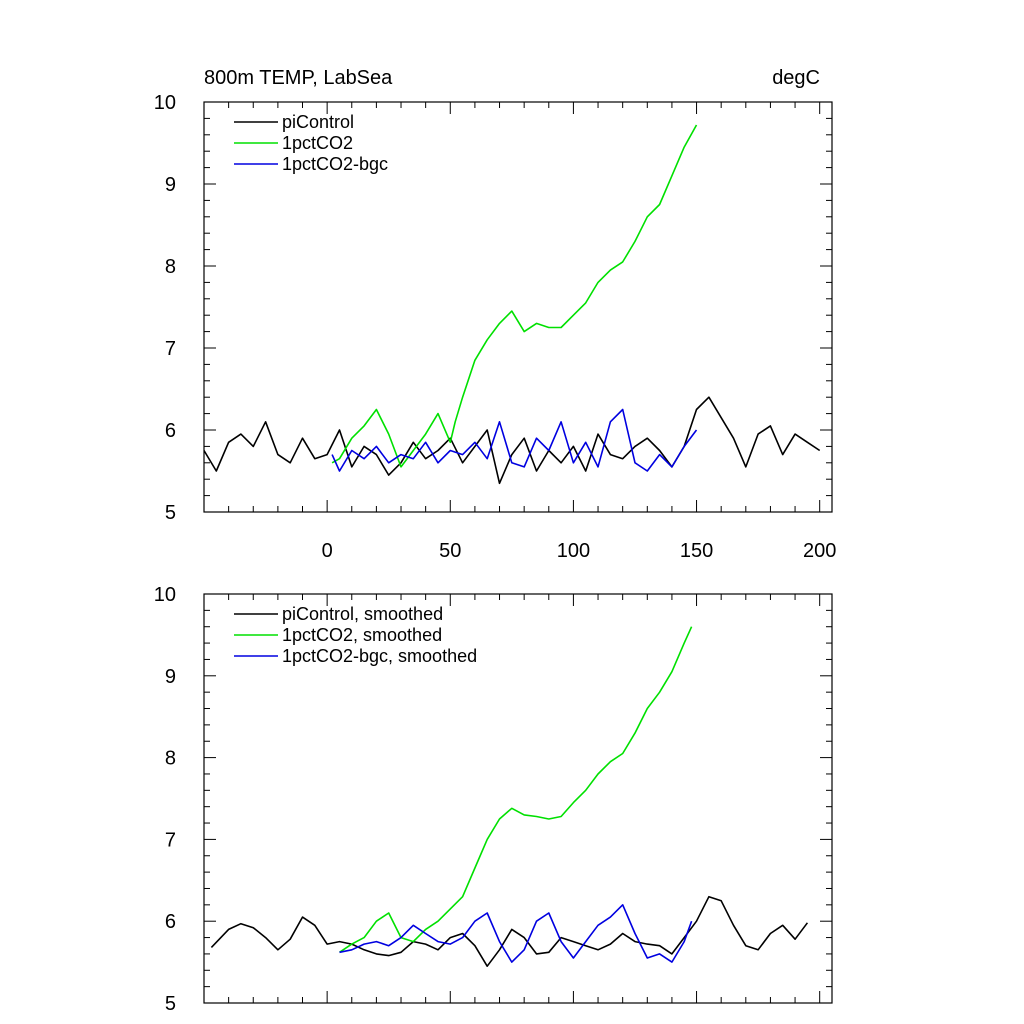  Describe the element at coordinates (796, 78) in the screenshot. I see `units-label: degC` at that location.